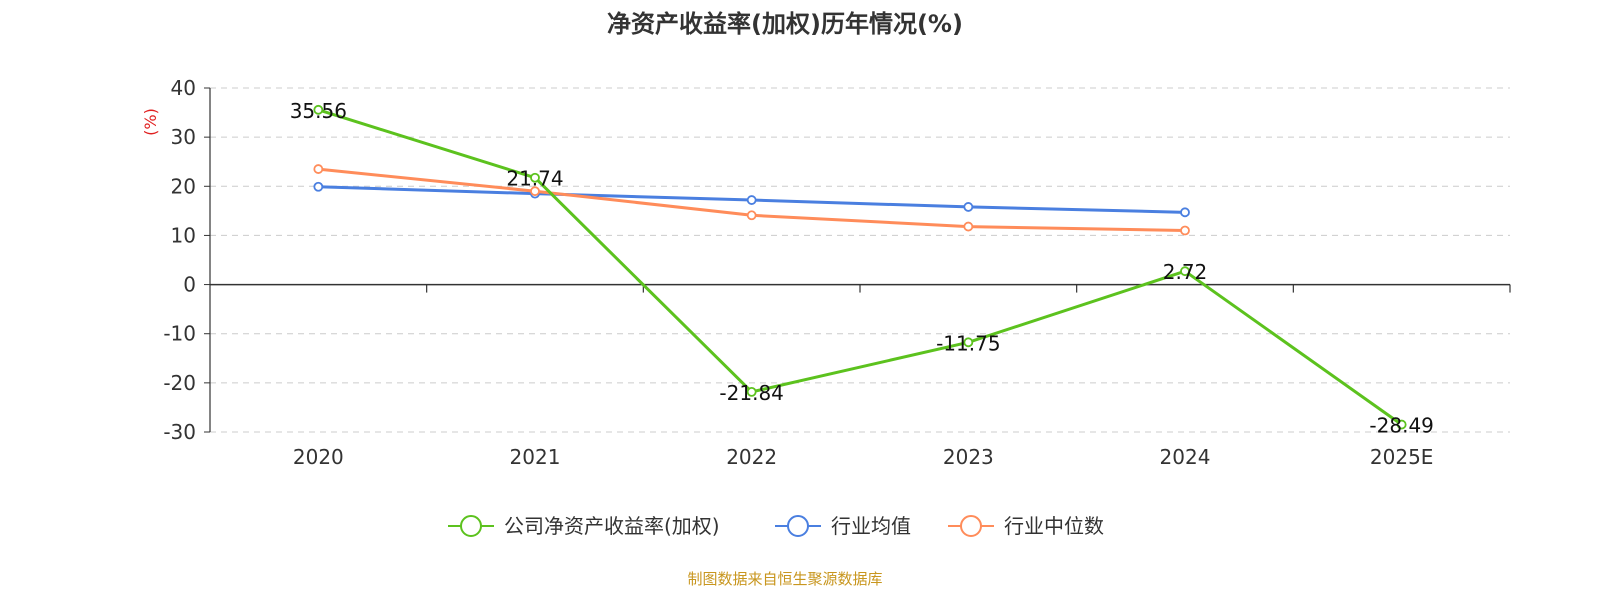  Describe the element at coordinates (1402, 457) in the screenshot. I see `x-tick-label: 2025E` at that location.